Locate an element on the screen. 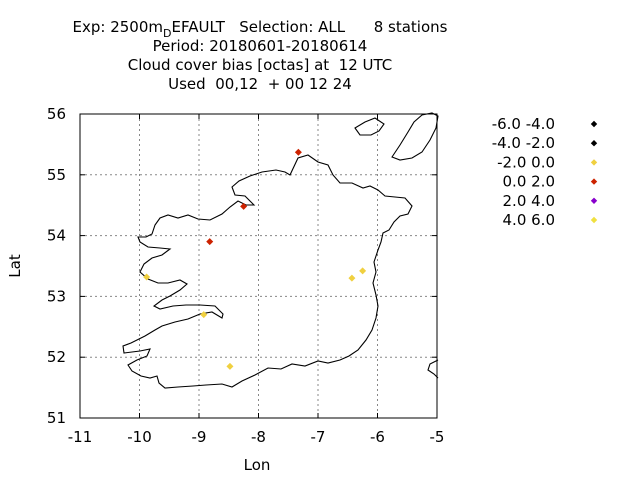 The width and height of the screenshot is (640, 480). y-tick-label: 56 is located at coordinates (56, 114).